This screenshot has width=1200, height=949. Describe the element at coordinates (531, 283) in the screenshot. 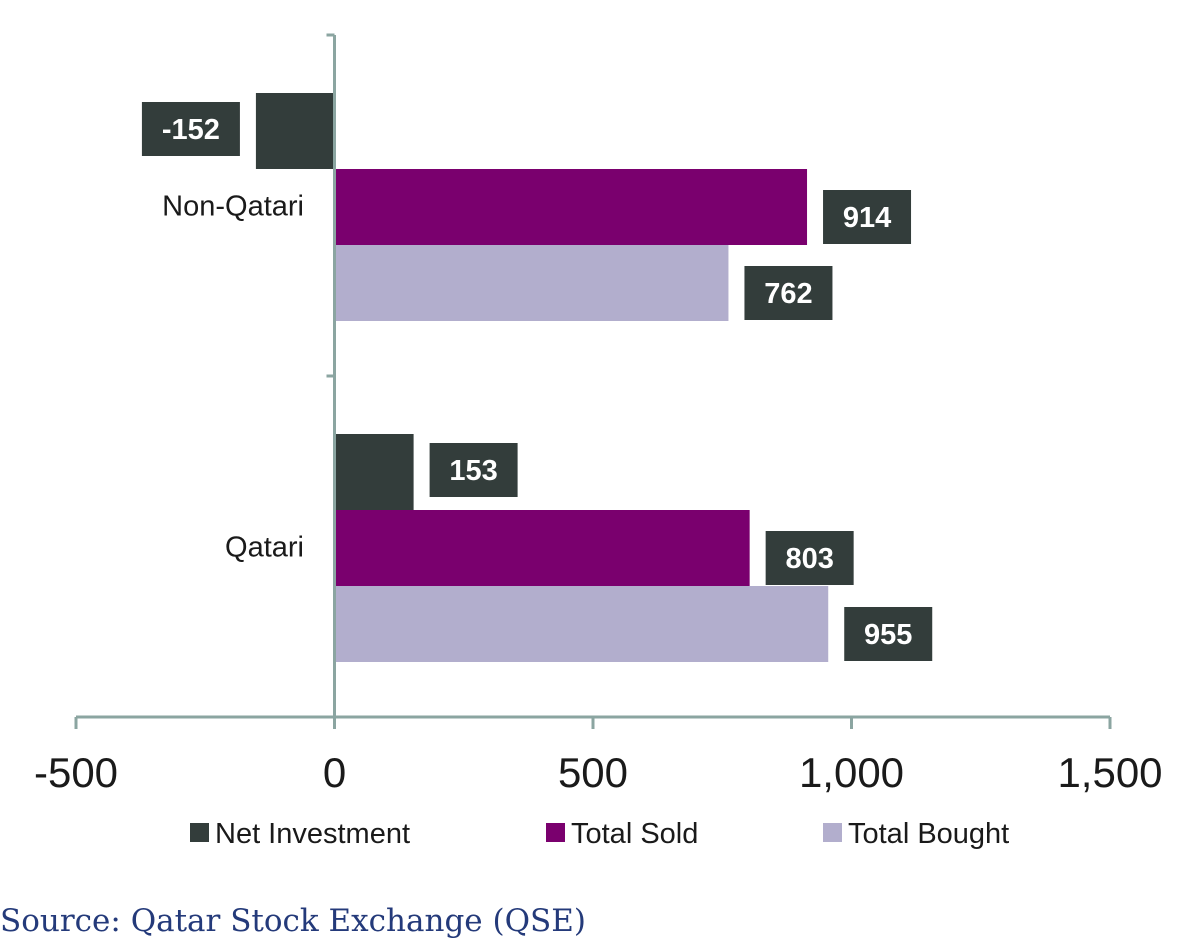

I see `bar-non-qatari-total-bought` at that location.